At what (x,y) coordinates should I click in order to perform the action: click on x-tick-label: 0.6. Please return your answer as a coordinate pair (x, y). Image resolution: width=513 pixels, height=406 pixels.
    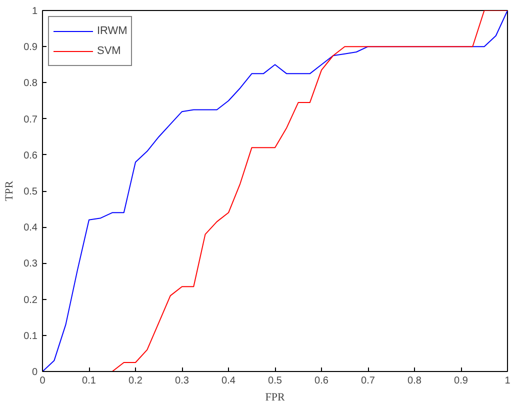
    Looking at the image, I should click on (321, 381).